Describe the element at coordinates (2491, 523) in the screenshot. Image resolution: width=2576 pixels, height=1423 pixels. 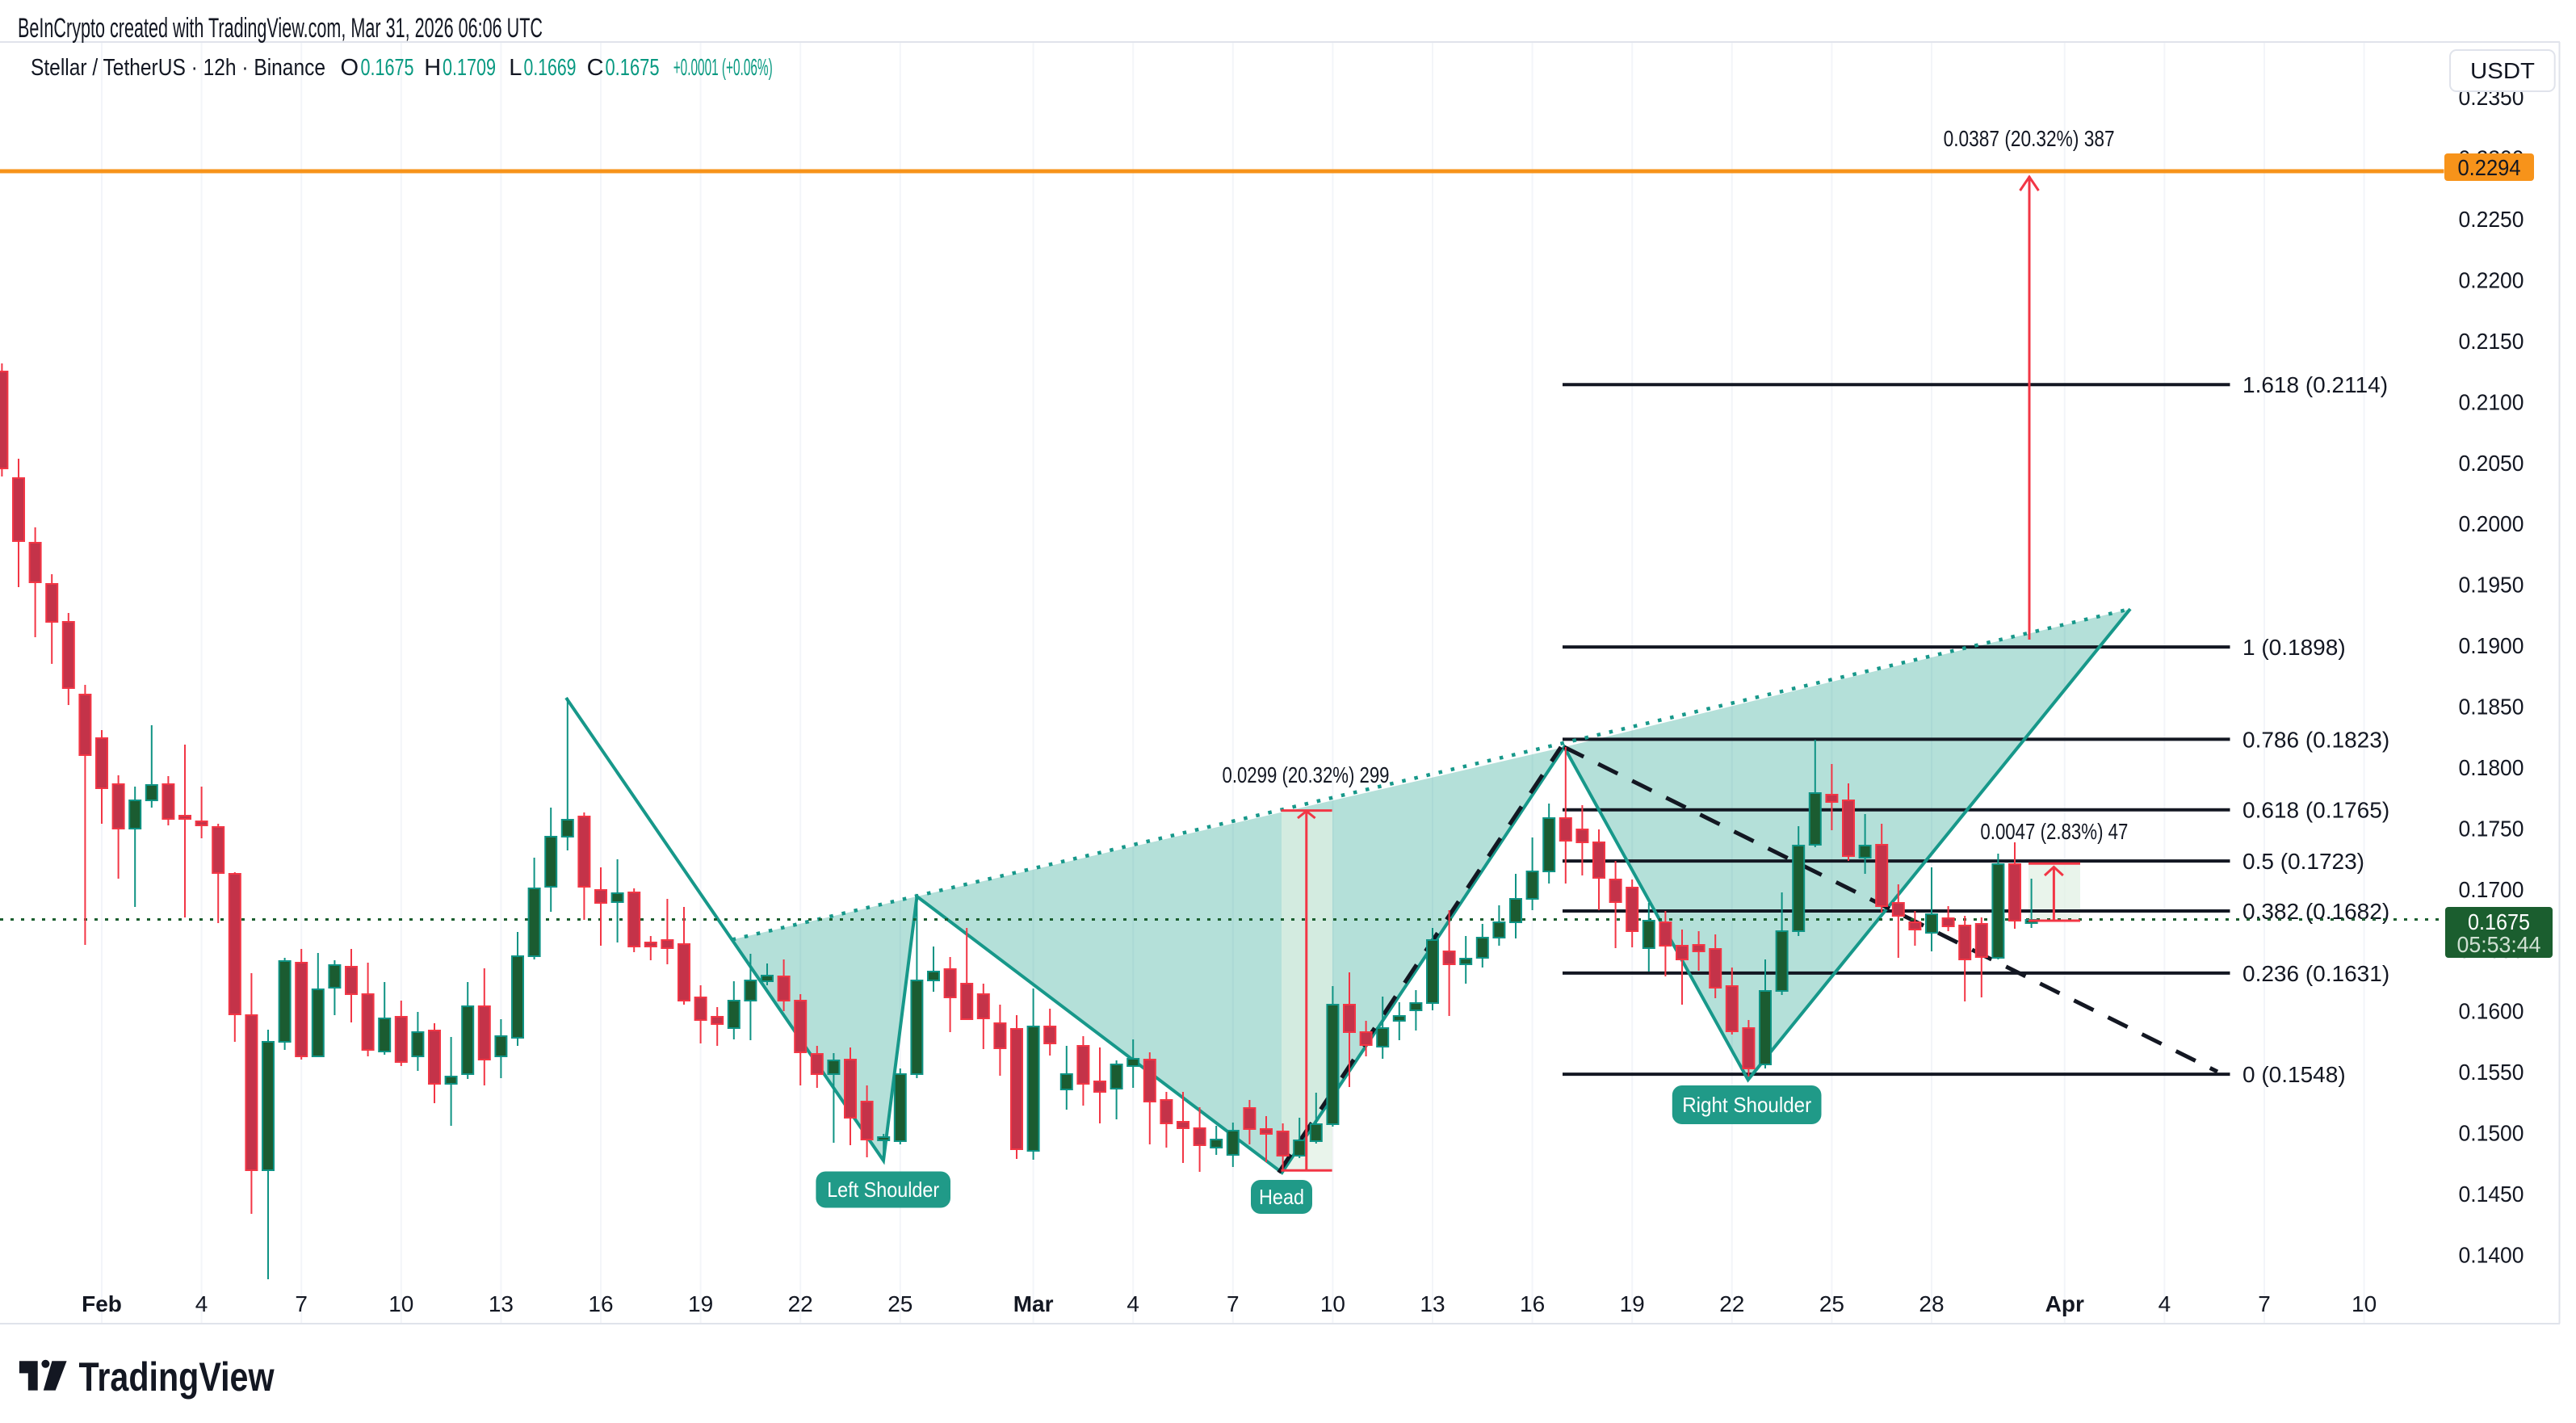
I see `svg-text: 0.2000` at that location.